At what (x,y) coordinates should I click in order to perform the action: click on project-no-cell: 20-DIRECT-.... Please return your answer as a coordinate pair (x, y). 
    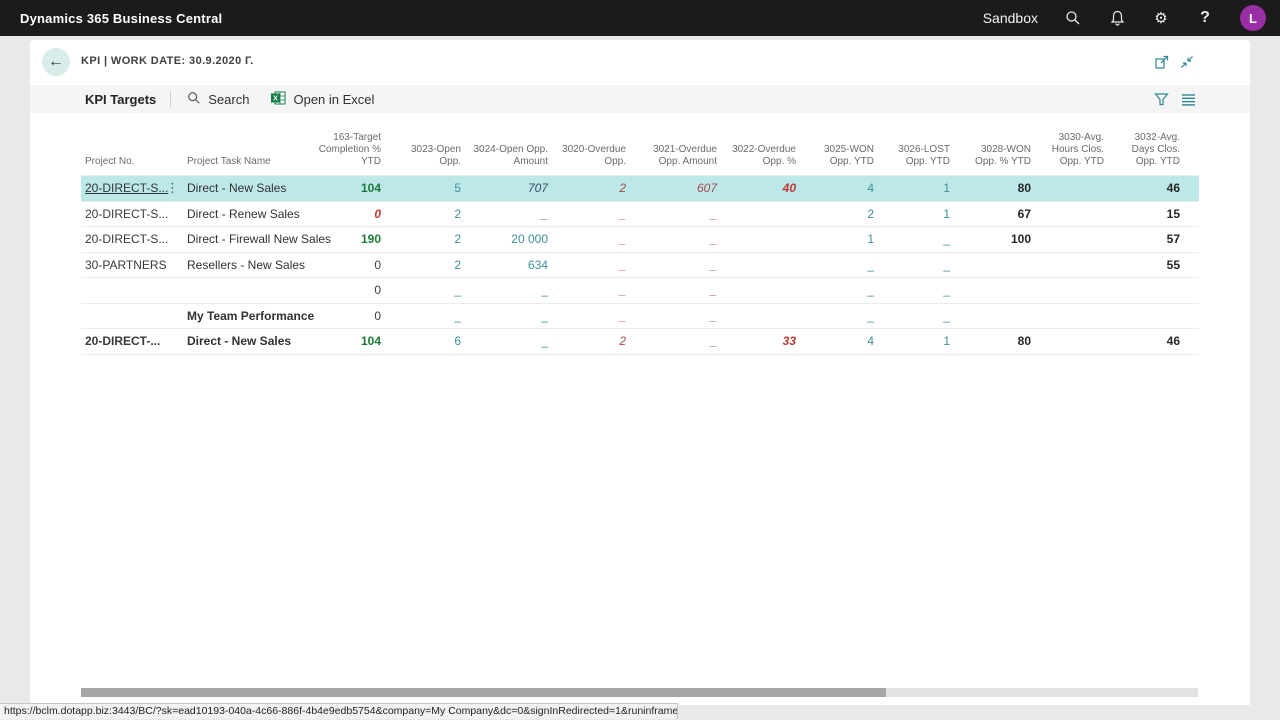
    Looking at the image, I should click on (123, 341).